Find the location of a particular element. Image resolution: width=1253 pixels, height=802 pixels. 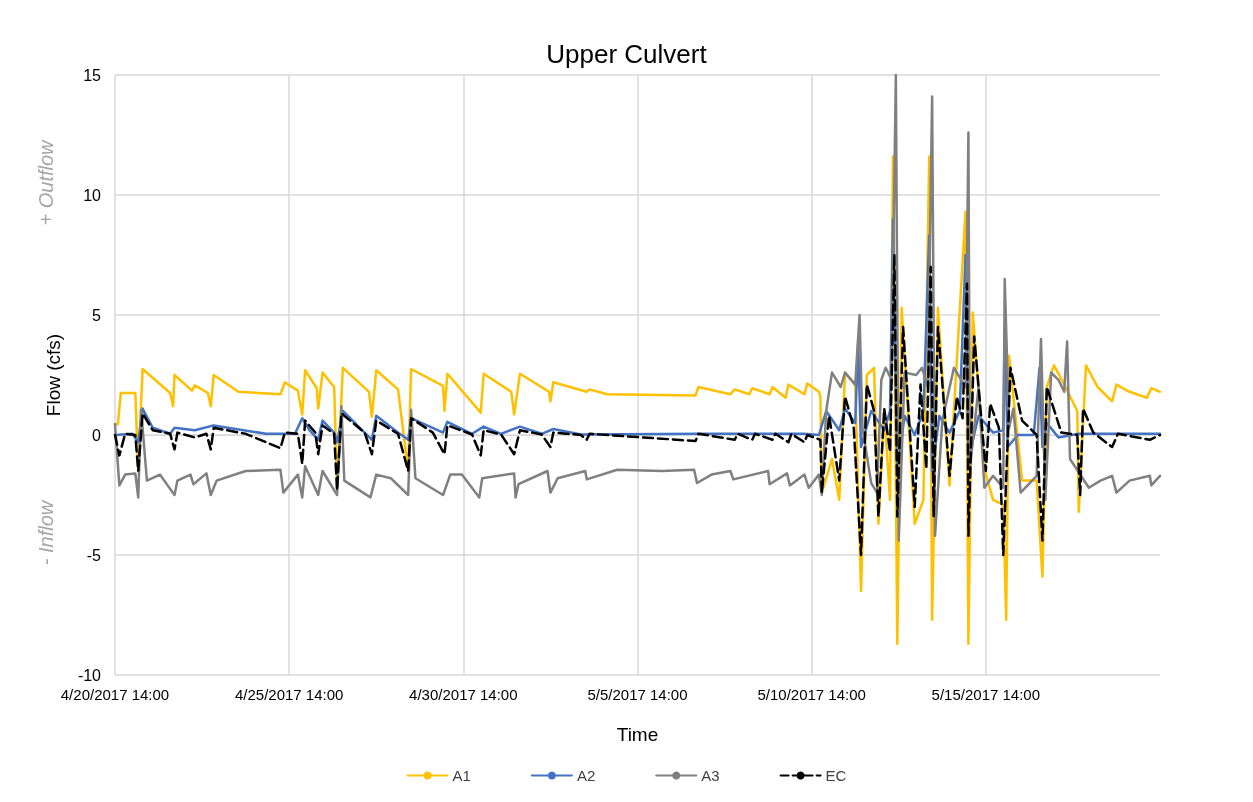

text: - Inflow is located at coordinates (46, 532).